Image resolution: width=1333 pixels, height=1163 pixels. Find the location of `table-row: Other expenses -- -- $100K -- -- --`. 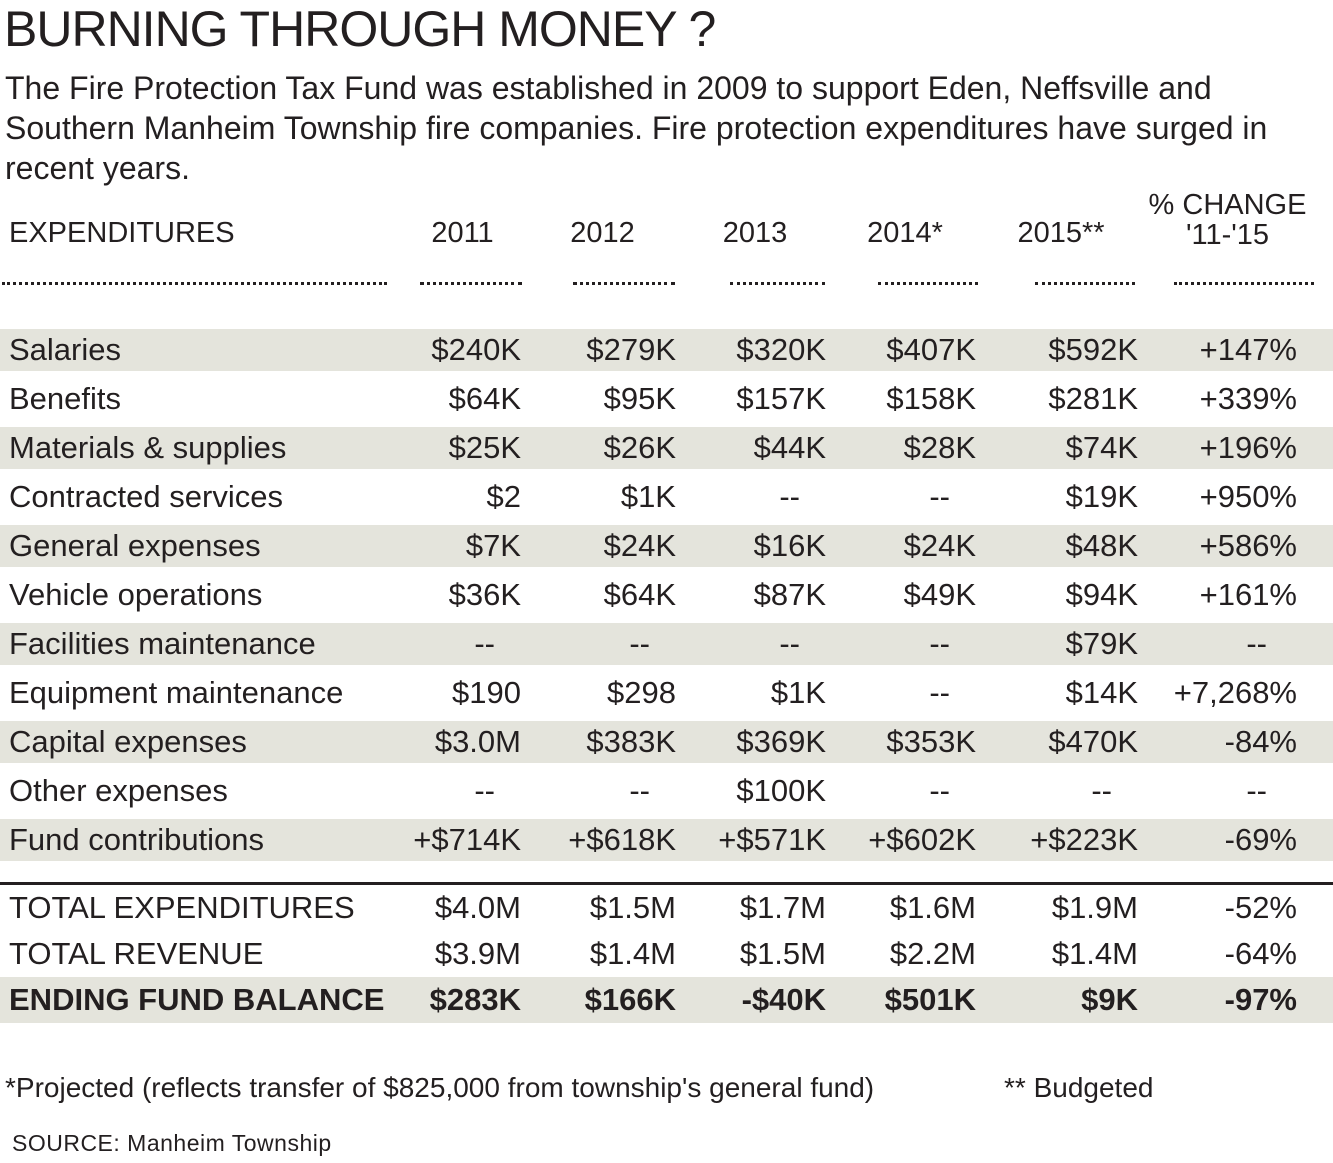

table-row: Other expenses -- -- $100K -- -- -- is located at coordinates (666, 791).